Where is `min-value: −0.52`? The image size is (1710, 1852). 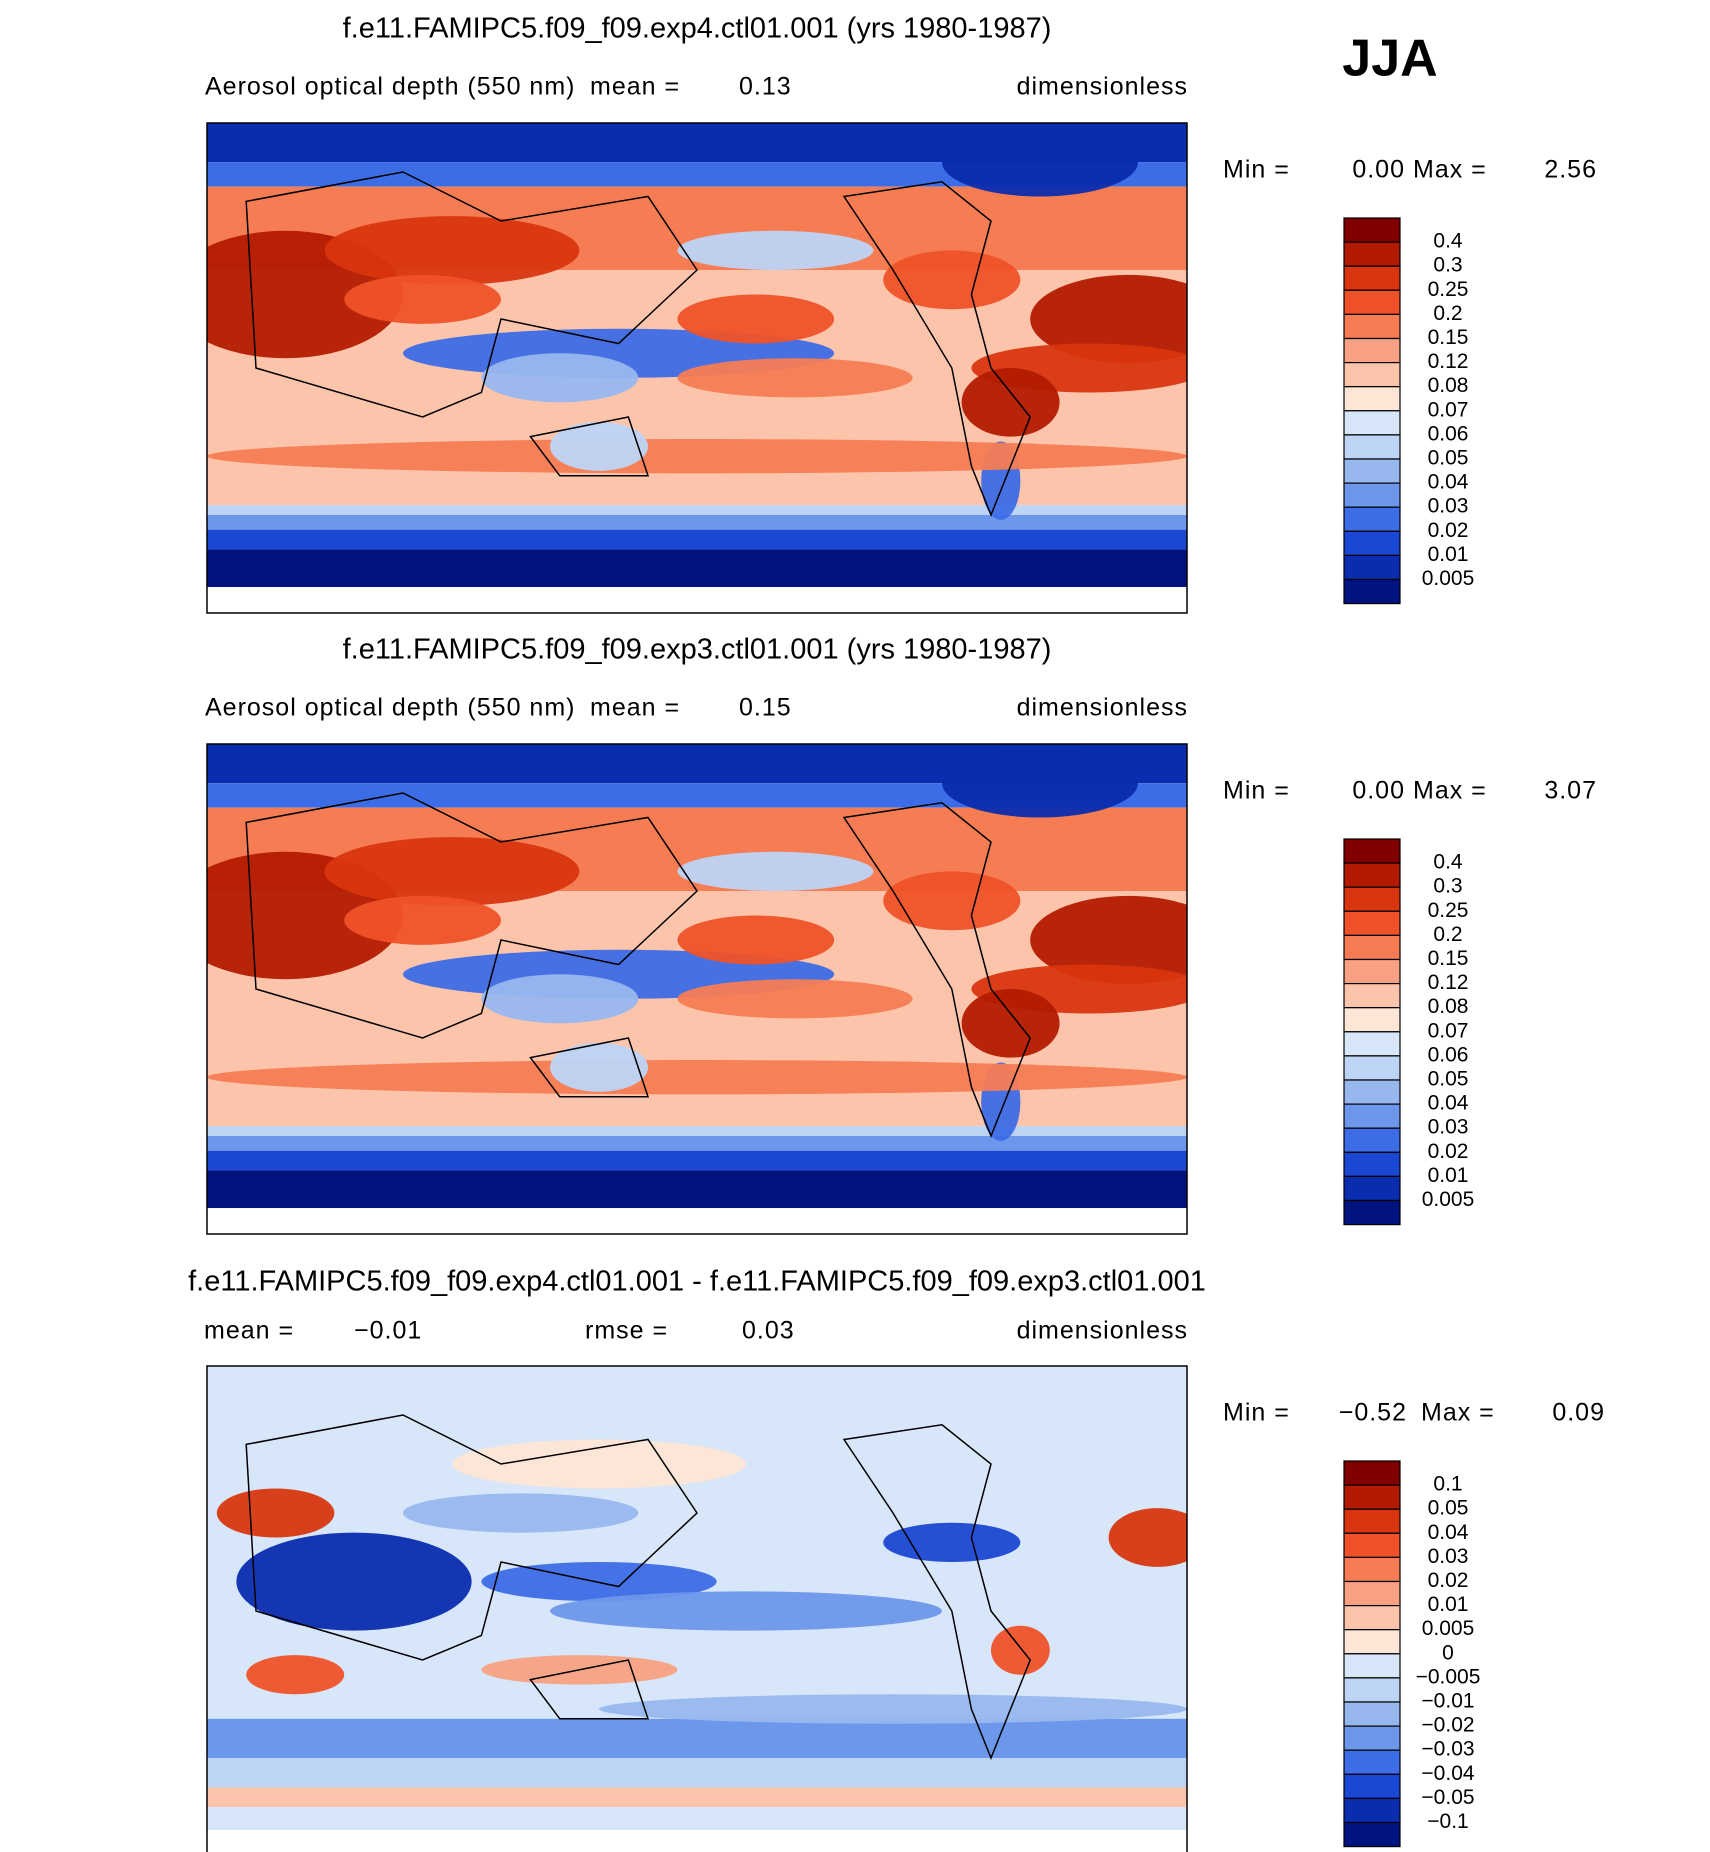 min-value: −0.52 is located at coordinates (1373, 1413).